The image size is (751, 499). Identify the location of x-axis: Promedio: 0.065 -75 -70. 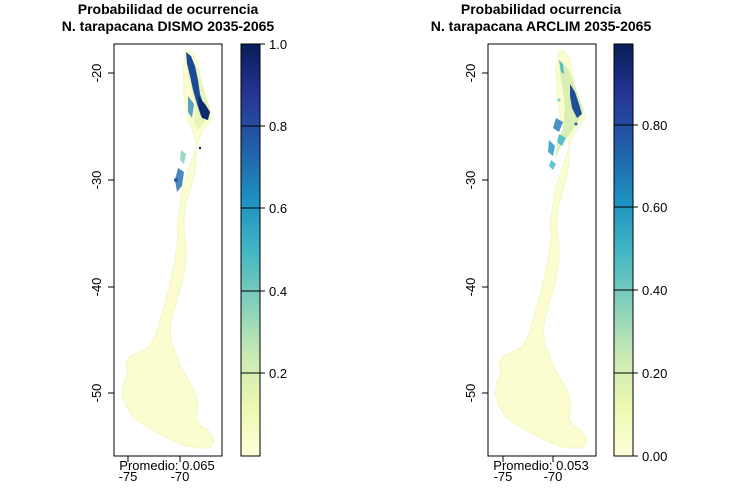
(167, 470).